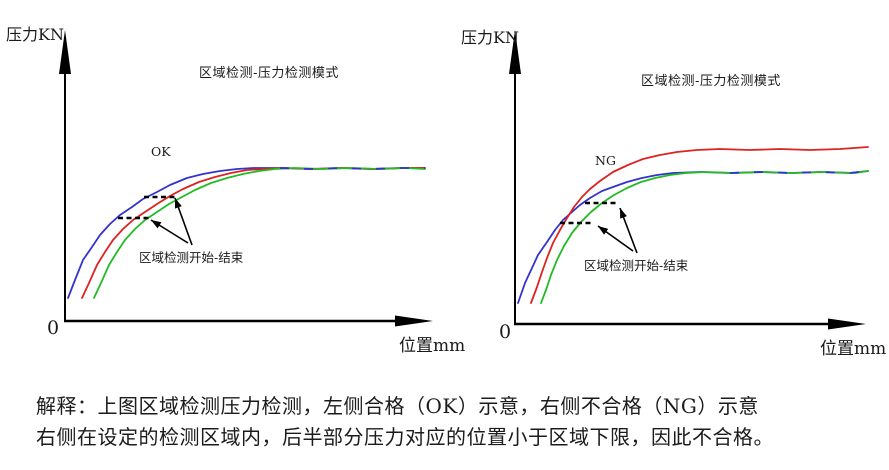 The height and width of the screenshot is (470, 889). I want to click on explanation-line-2: 右侧在设定的检测区域内，后半部分压力对应的位置小于区域下限，因此不合格。, so click(405, 437).